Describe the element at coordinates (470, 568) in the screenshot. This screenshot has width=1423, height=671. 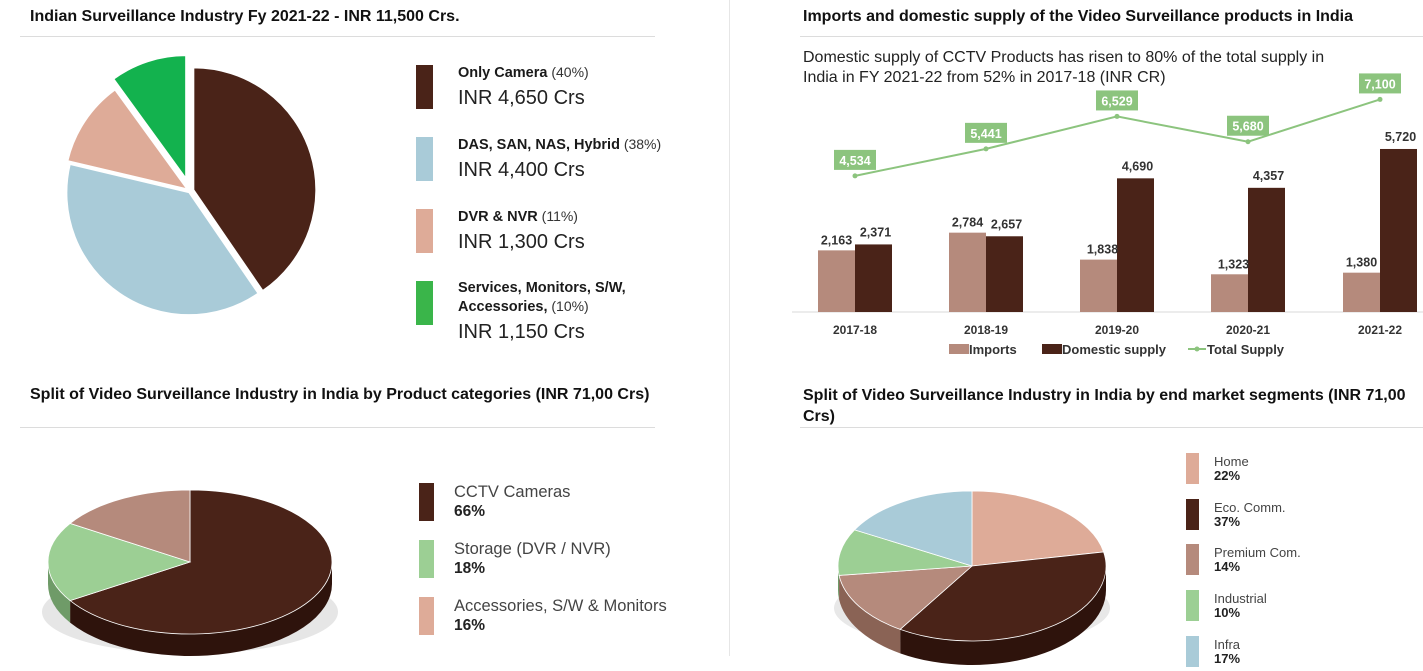
I see `legend-percent: 18%` at that location.